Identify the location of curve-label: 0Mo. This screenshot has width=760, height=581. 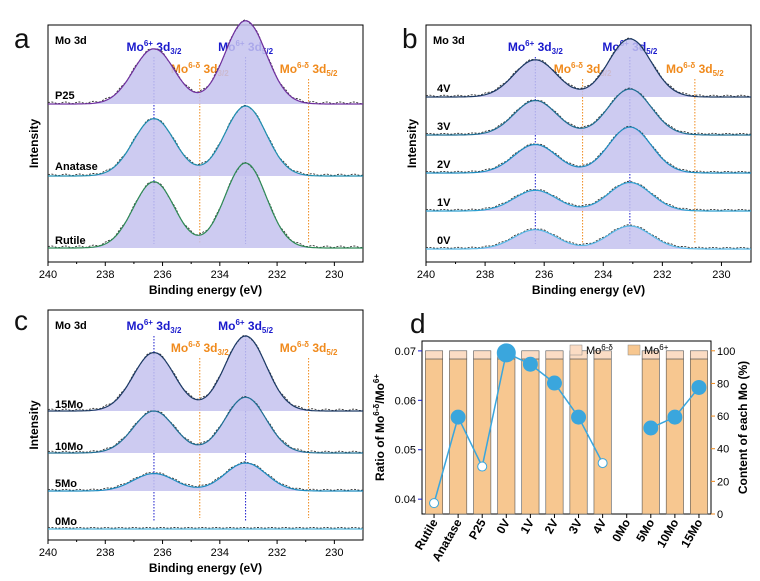
(66, 522).